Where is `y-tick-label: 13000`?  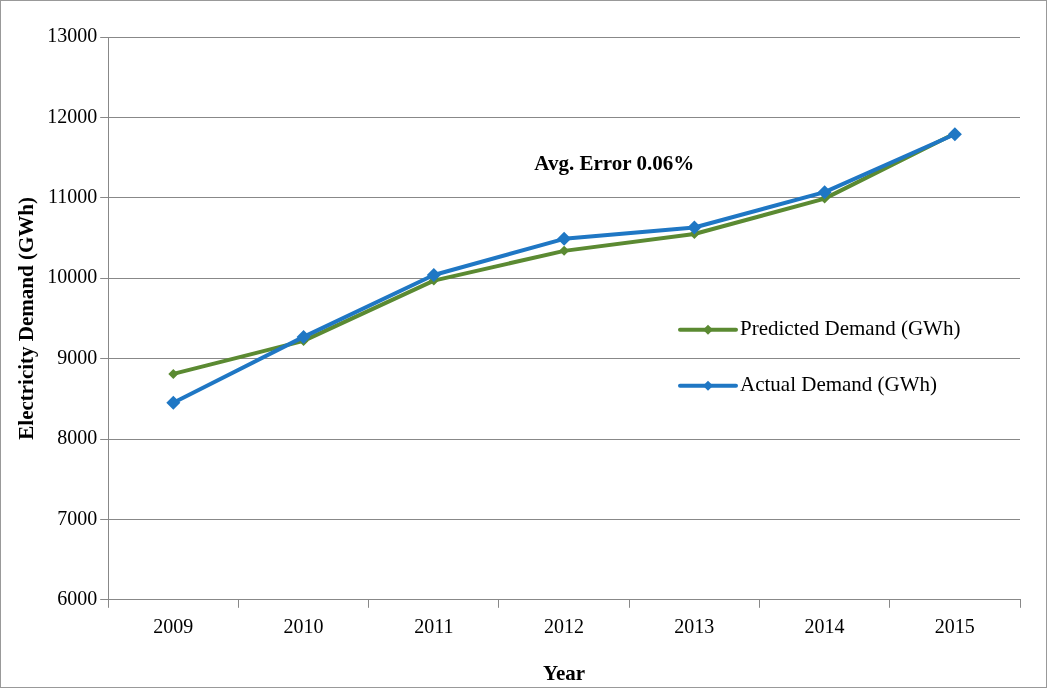
y-tick-label: 13000 is located at coordinates (72, 35).